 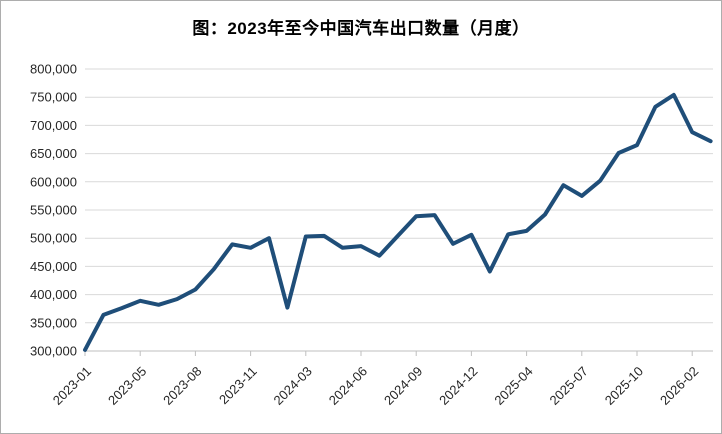 What do you see at coordinates (53, 125) in the screenshot?
I see `y-axis-label: 700,000` at bounding box center [53, 125].